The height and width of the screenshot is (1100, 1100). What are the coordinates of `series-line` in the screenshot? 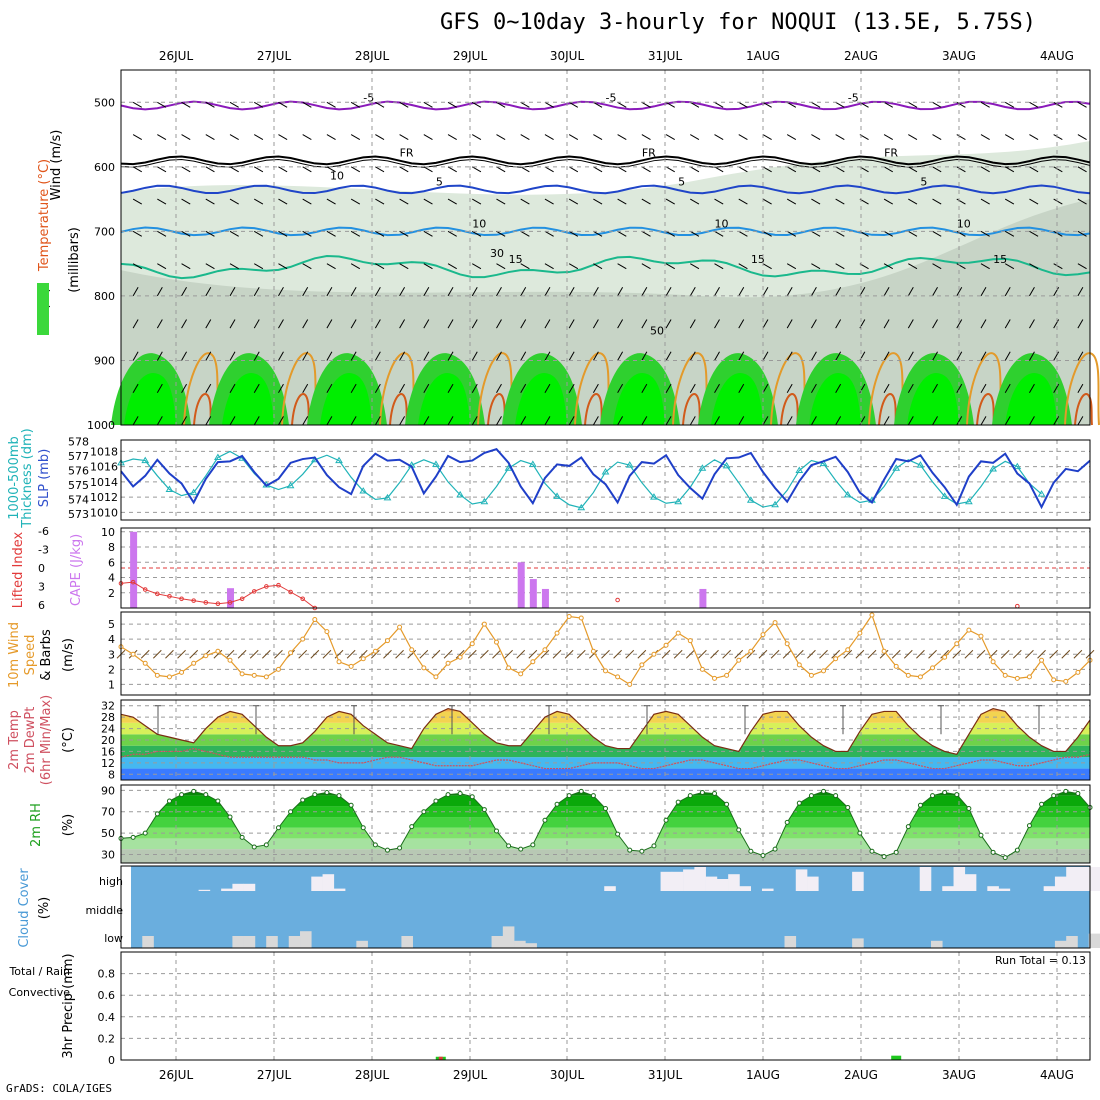 It's located at (581, 479).